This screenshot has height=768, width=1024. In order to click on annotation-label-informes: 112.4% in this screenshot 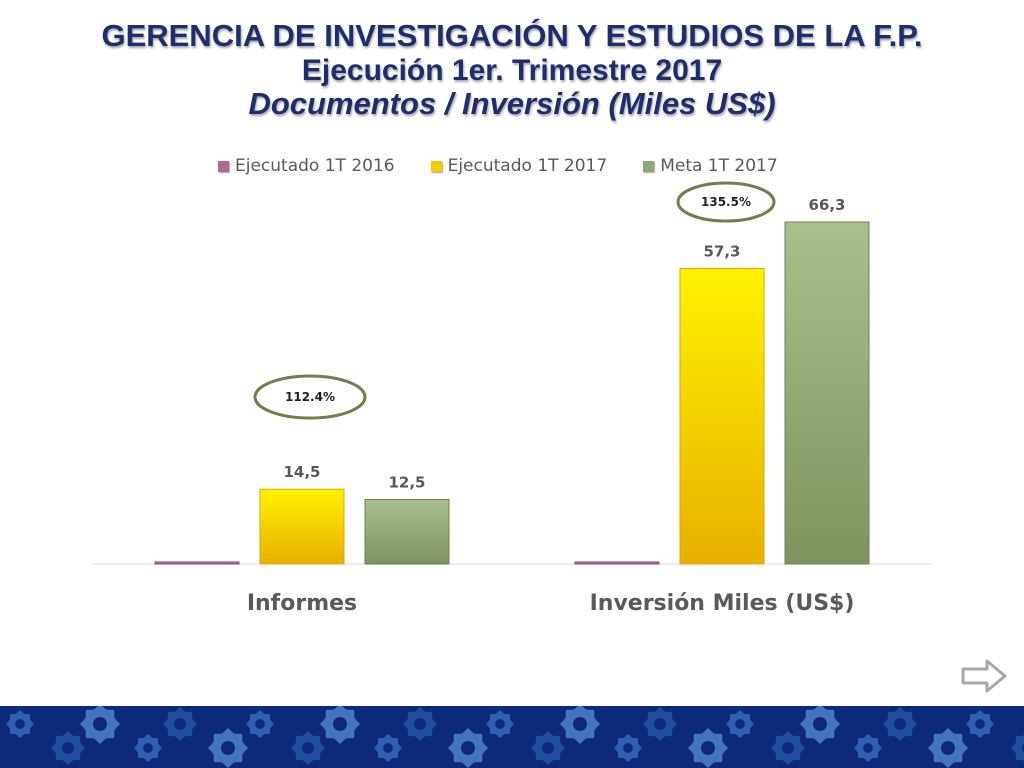, I will do `click(310, 397)`.